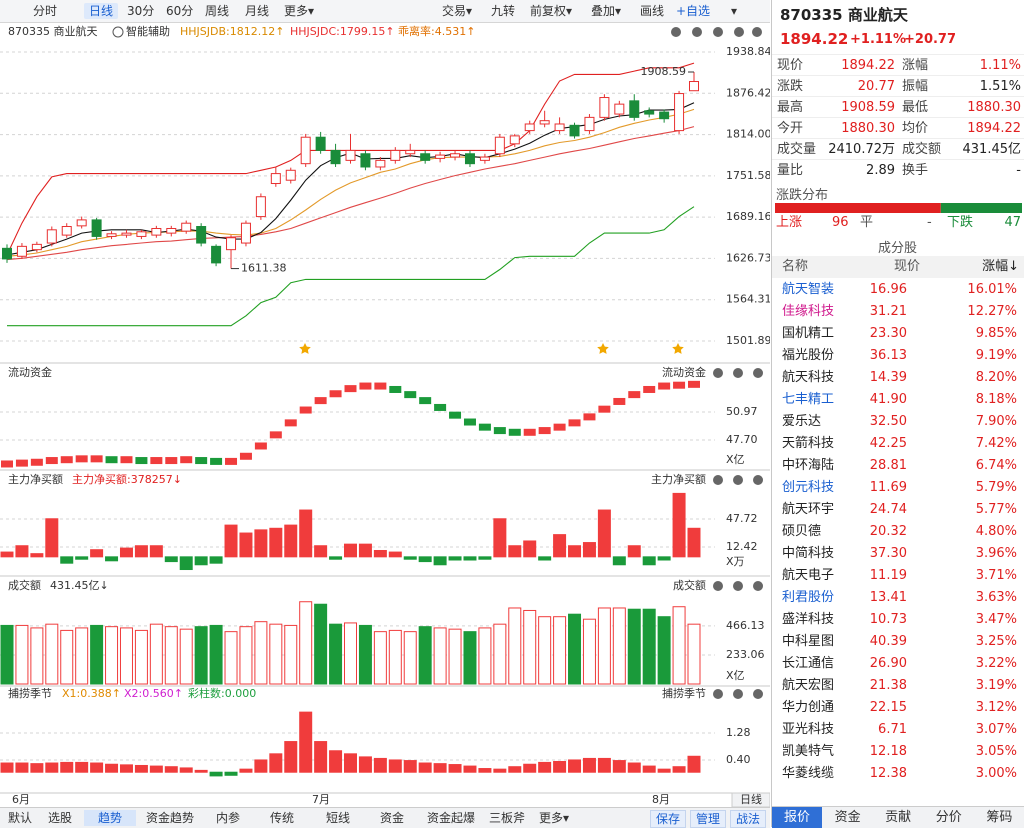  What do you see at coordinates (503, 11) in the screenshot?
I see `tool-button: 九转` at bounding box center [503, 11].